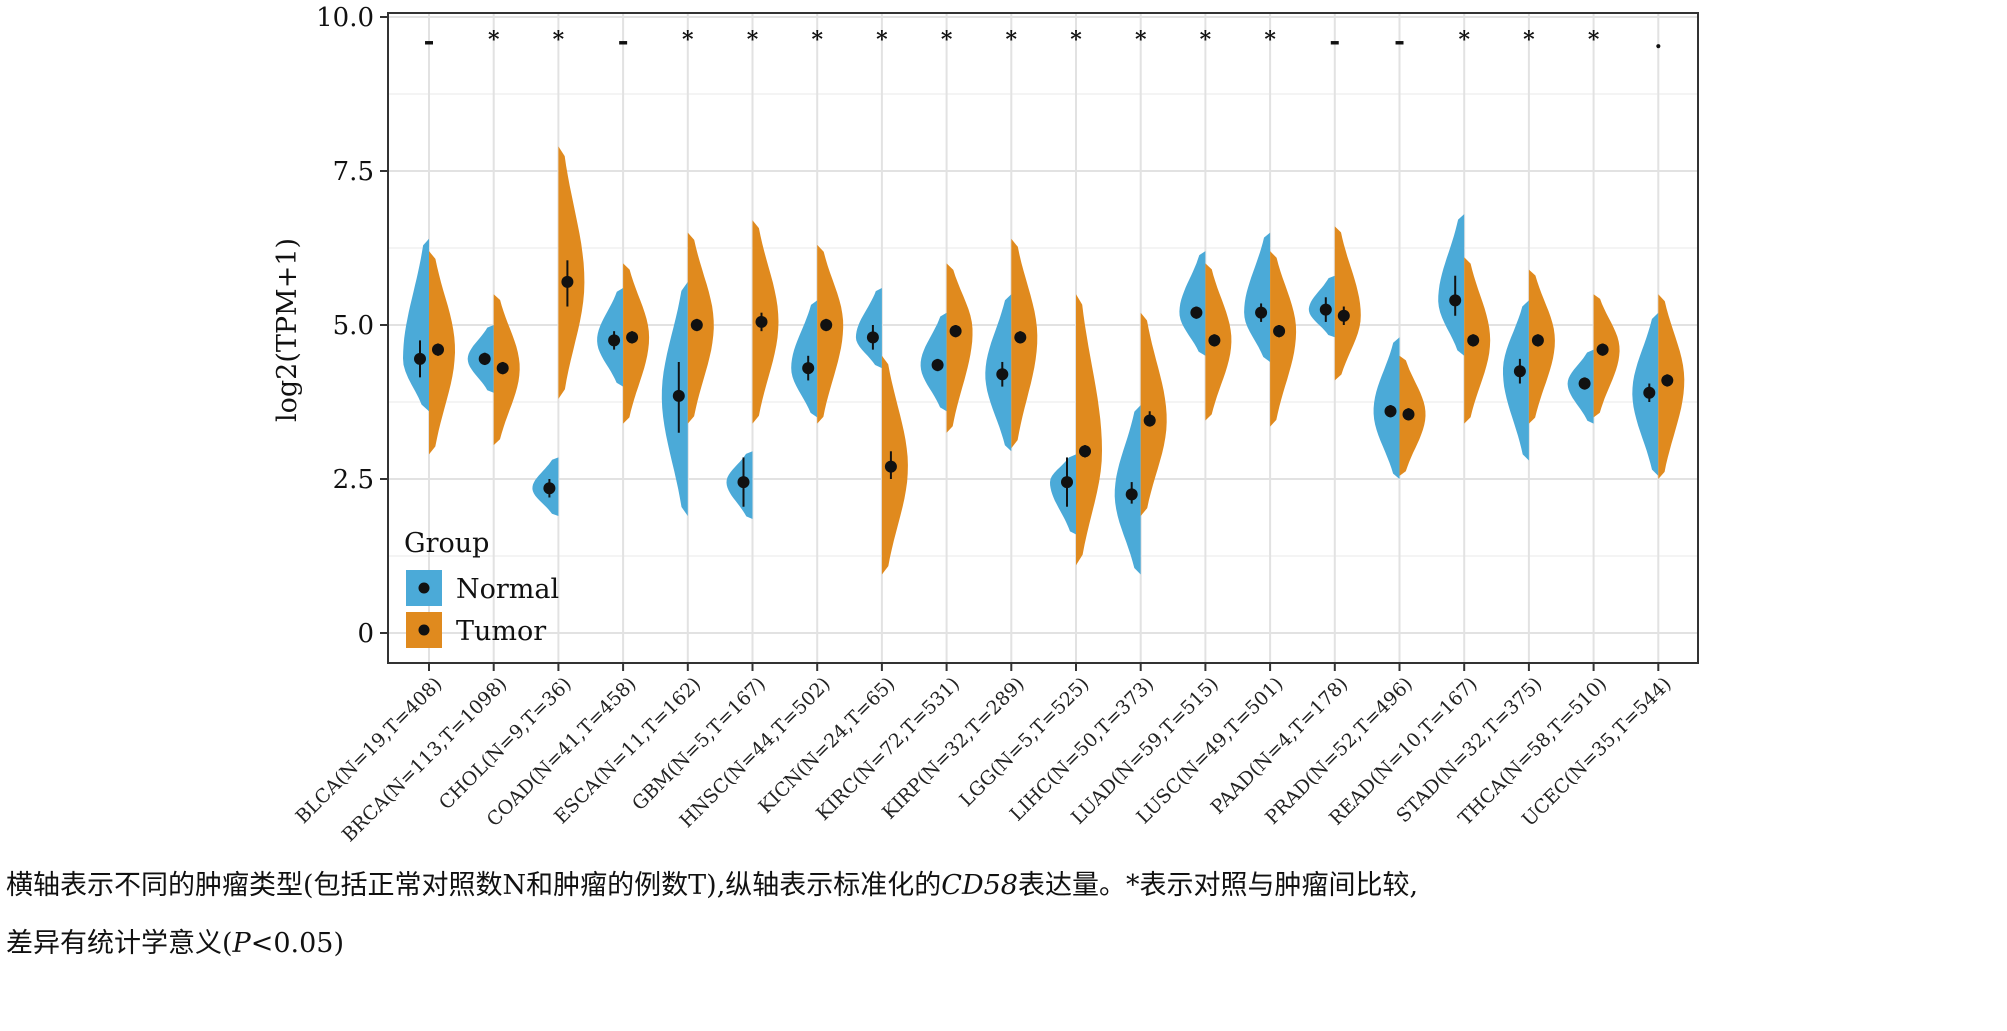 The height and width of the screenshot is (1031, 2007). Describe the element at coordinates (287, 330) in the screenshot. I see `y-axis-title: log2(TPM+1)` at that location.